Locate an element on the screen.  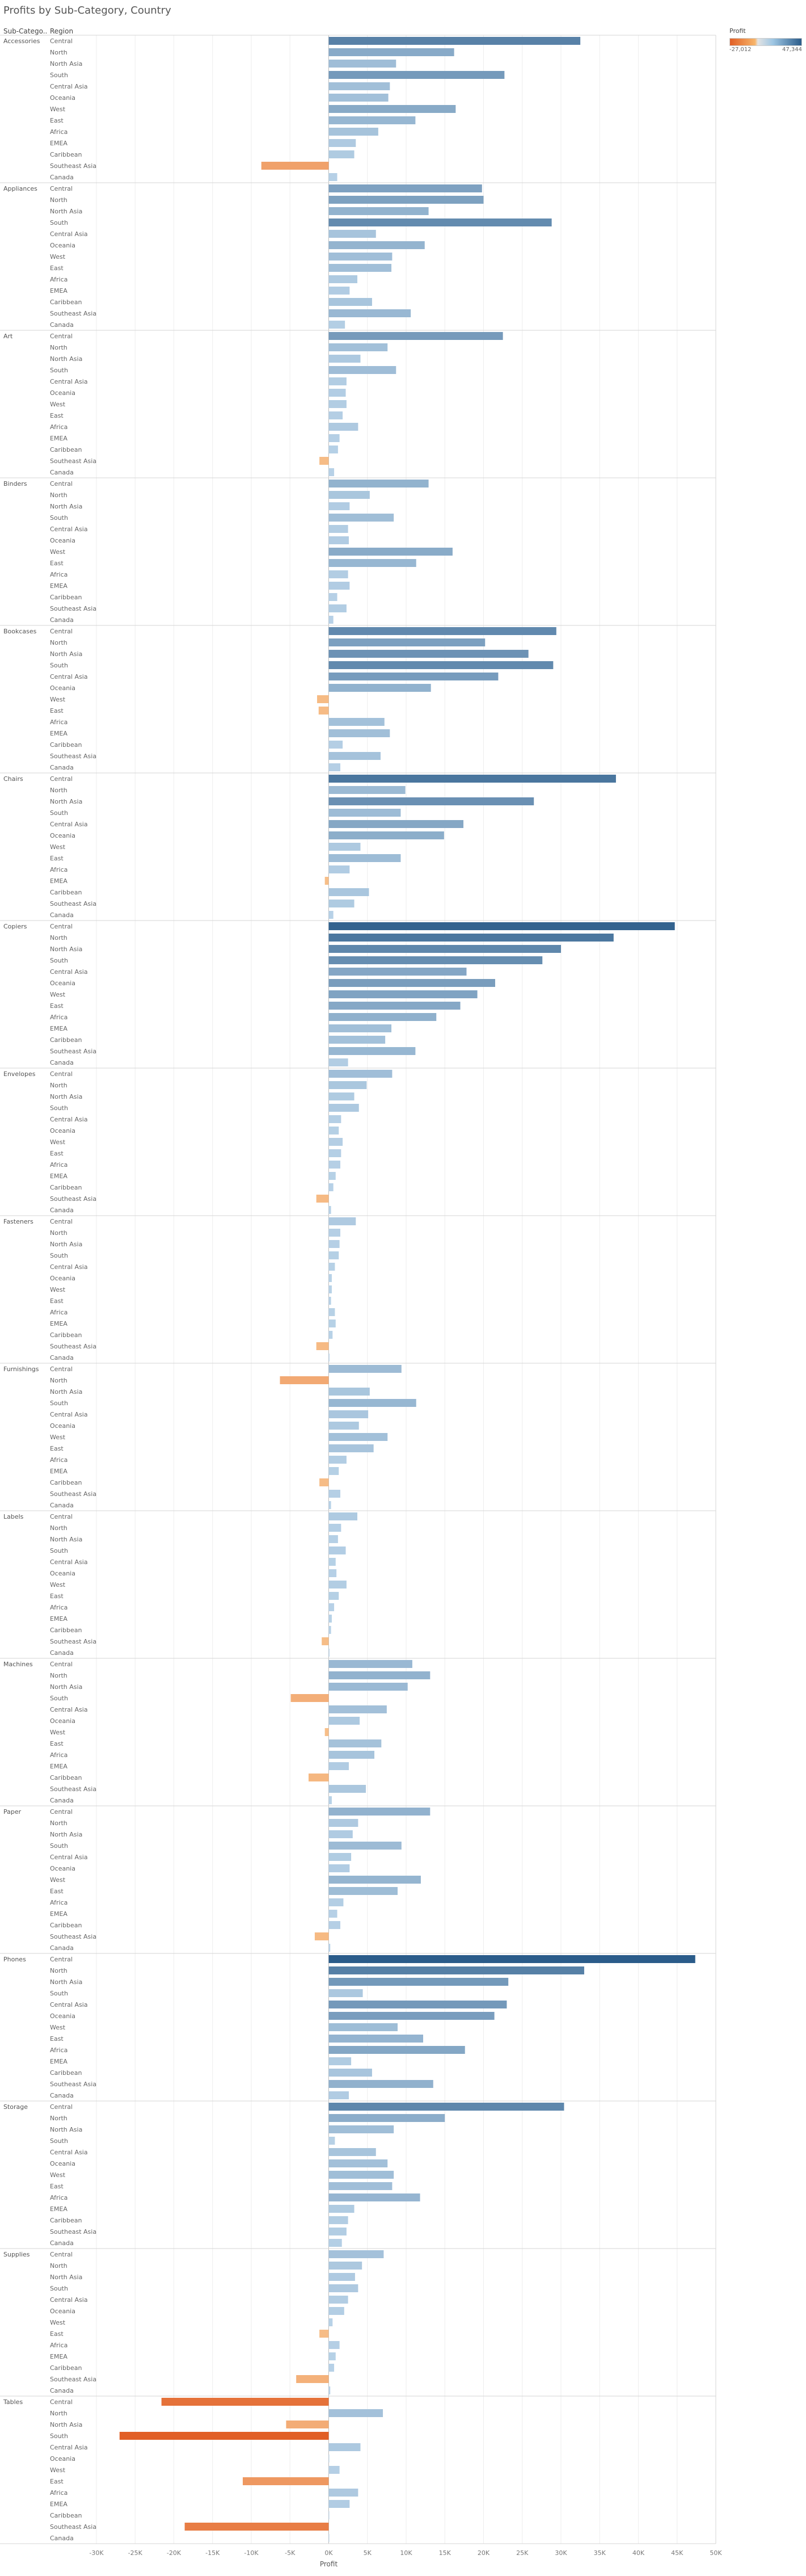
subcategory-label: Labels is located at coordinates (13, 1516).